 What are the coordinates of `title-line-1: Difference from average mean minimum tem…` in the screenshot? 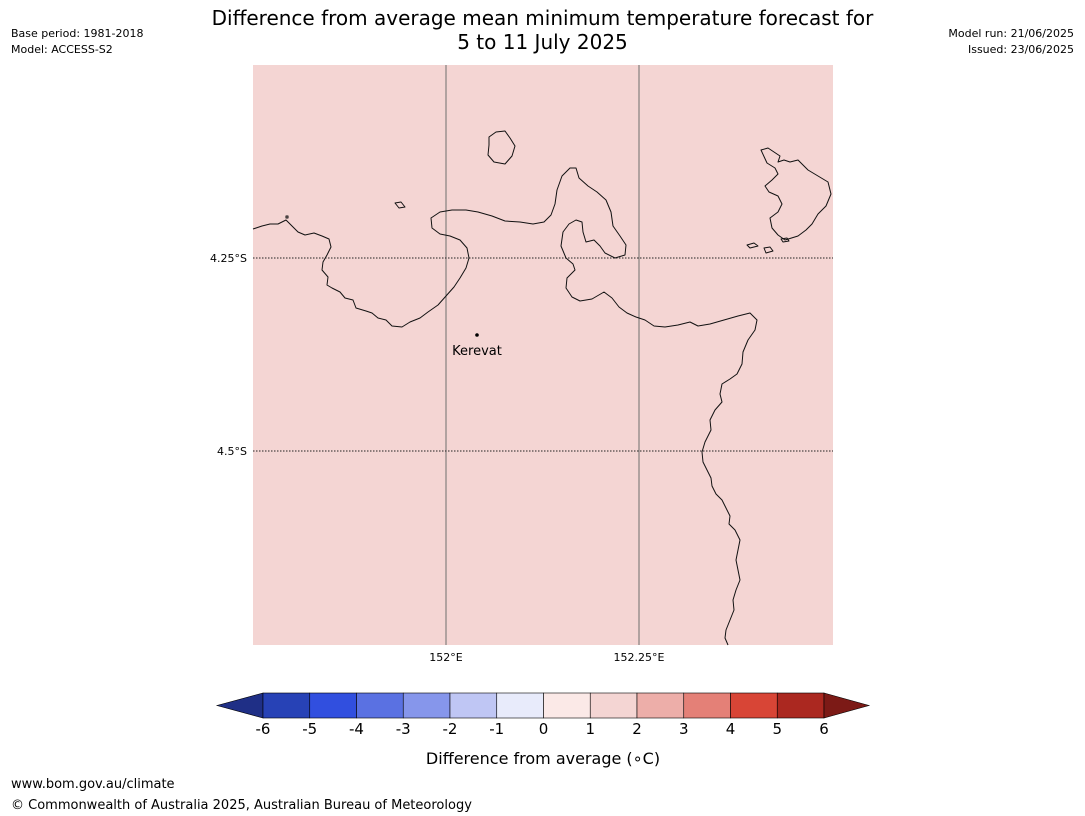 It's located at (542, 18).